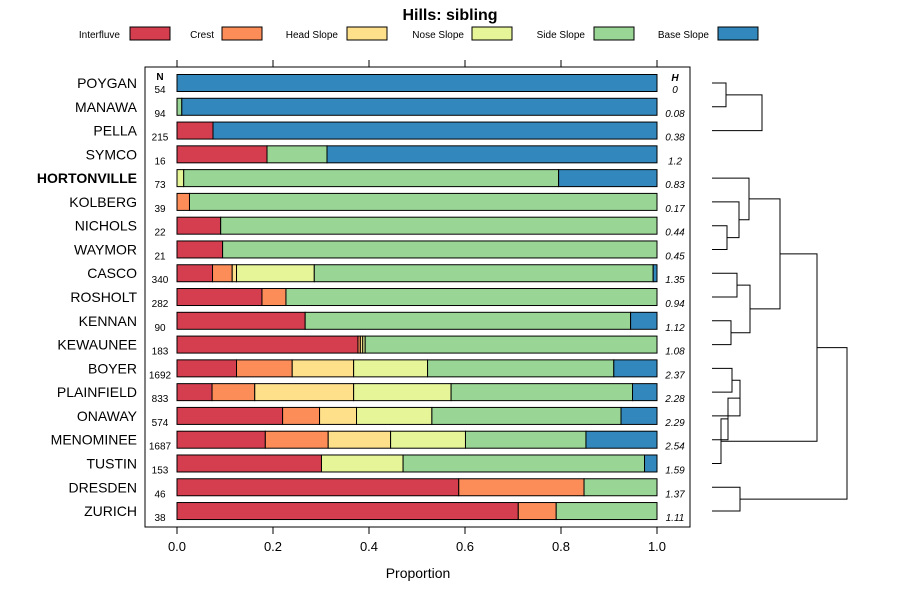 Image resolution: width=900 pixels, height=600 pixels. I want to click on row-h-value: 1.11, so click(675, 518).